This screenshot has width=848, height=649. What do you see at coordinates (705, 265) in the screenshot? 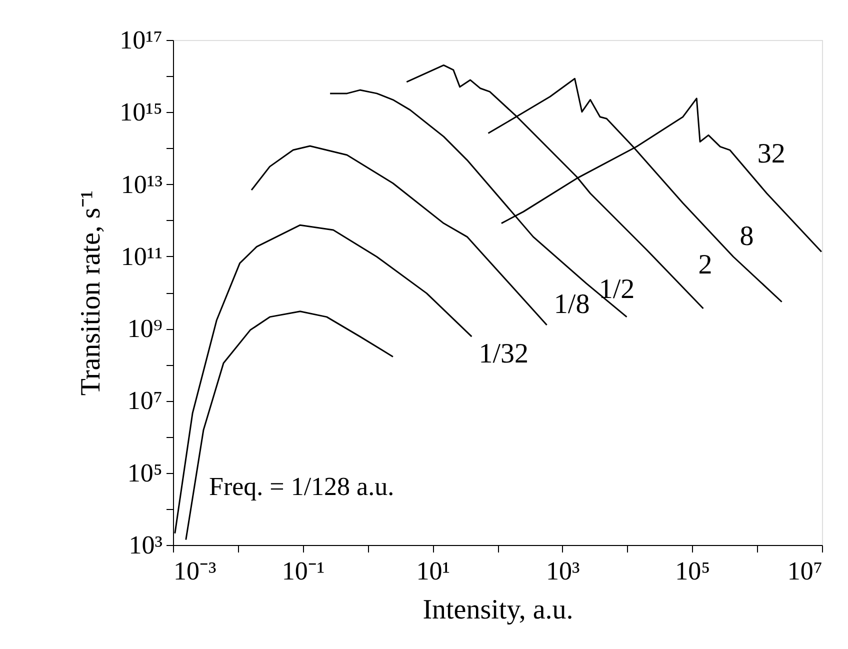
I see `series-label: 2` at bounding box center [705, 265].